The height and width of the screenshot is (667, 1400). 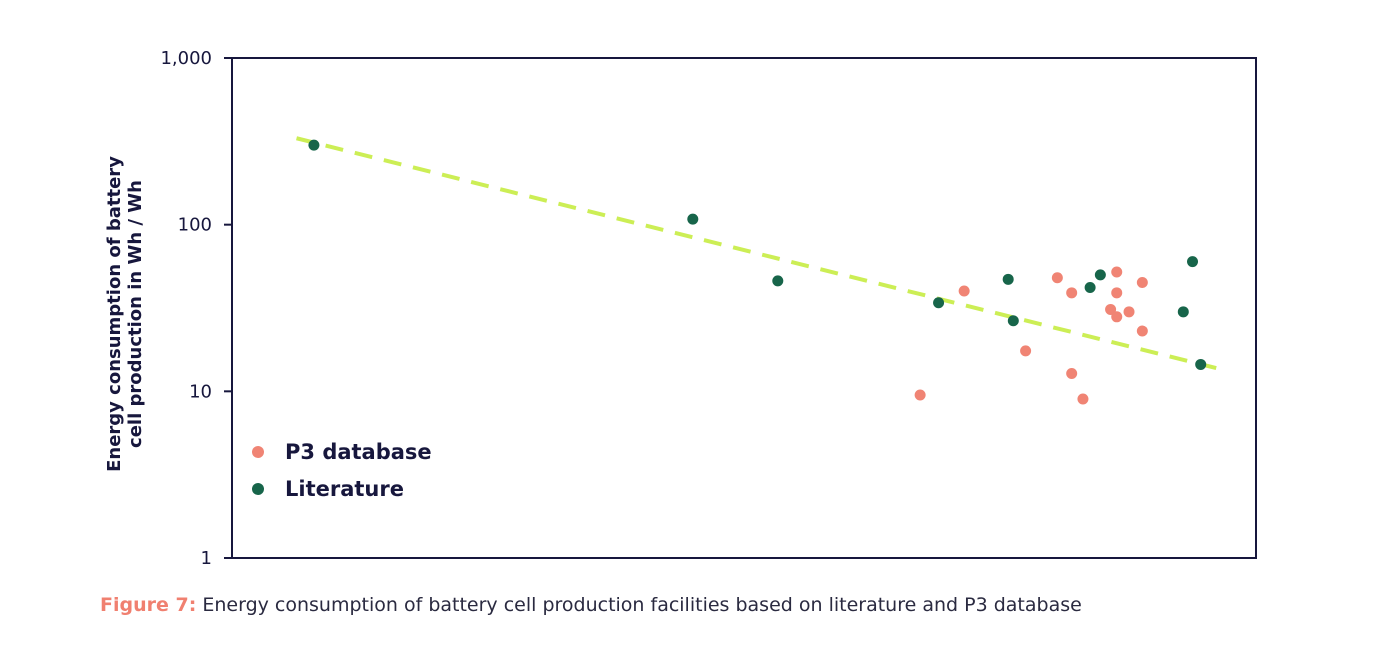 What do you see at coordinates (358, 452) in the screenshot?
I see `legend-label-p3: P3 database` at bounding box center [358, 452].